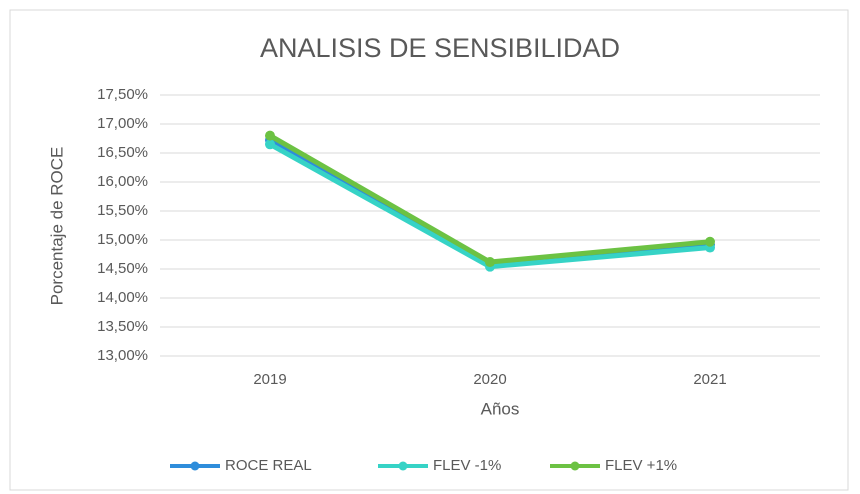  Describe the element at coordinates (709, 379) in the screenshot. I see `x-tick-label: 2021` at that location.